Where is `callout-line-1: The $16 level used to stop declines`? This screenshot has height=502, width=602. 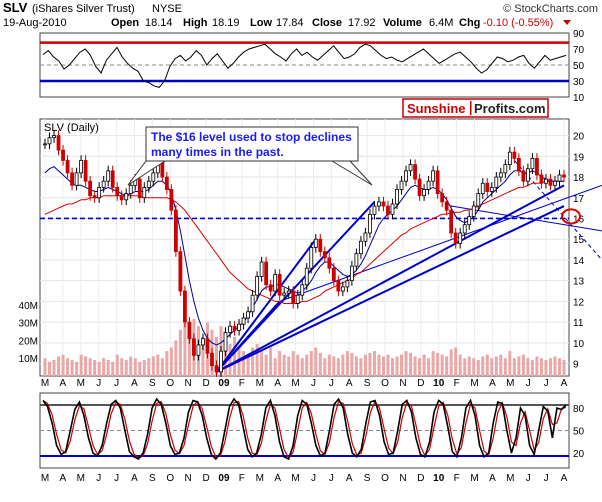
callout-line-1: The $16 level used to stop declines is located at coordinates (251, 137).